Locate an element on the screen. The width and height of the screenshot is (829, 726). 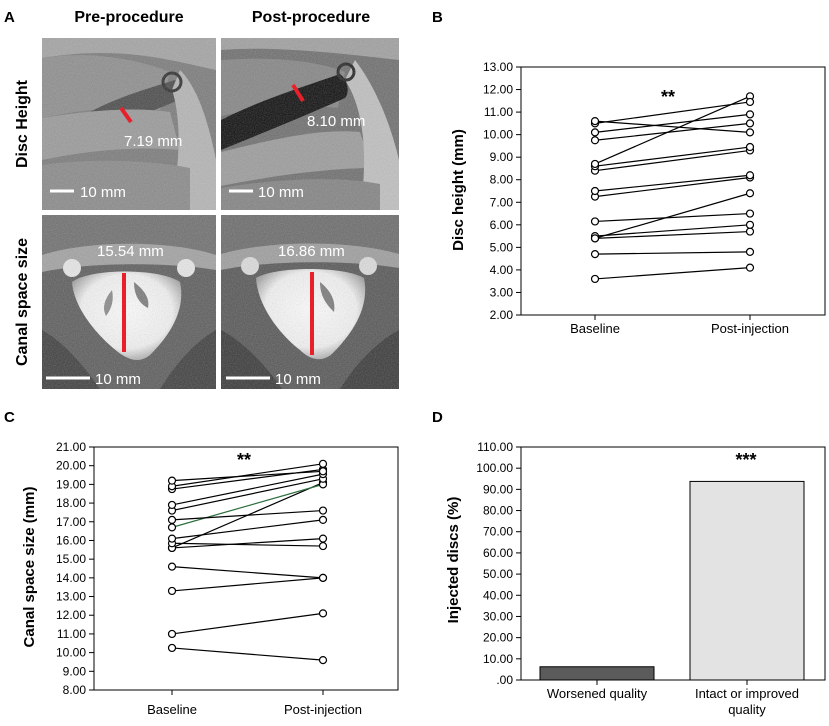
panel-a-letter: A is located at coordinates (9, 17).